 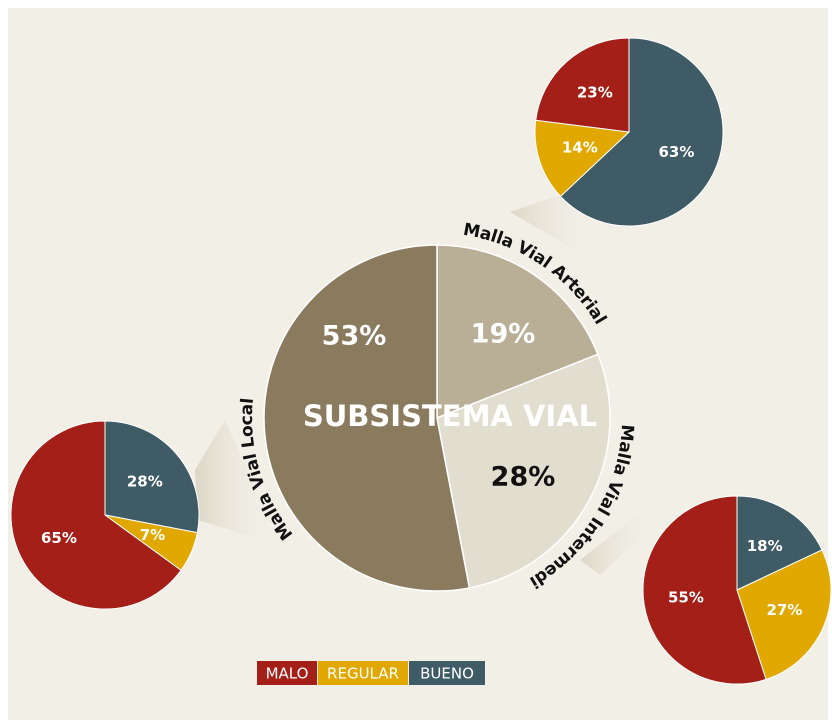 What do you see at coordinates (59, 538) in the screenshot?
I see `slice-label: 65%` at bounding box center [59, 538].